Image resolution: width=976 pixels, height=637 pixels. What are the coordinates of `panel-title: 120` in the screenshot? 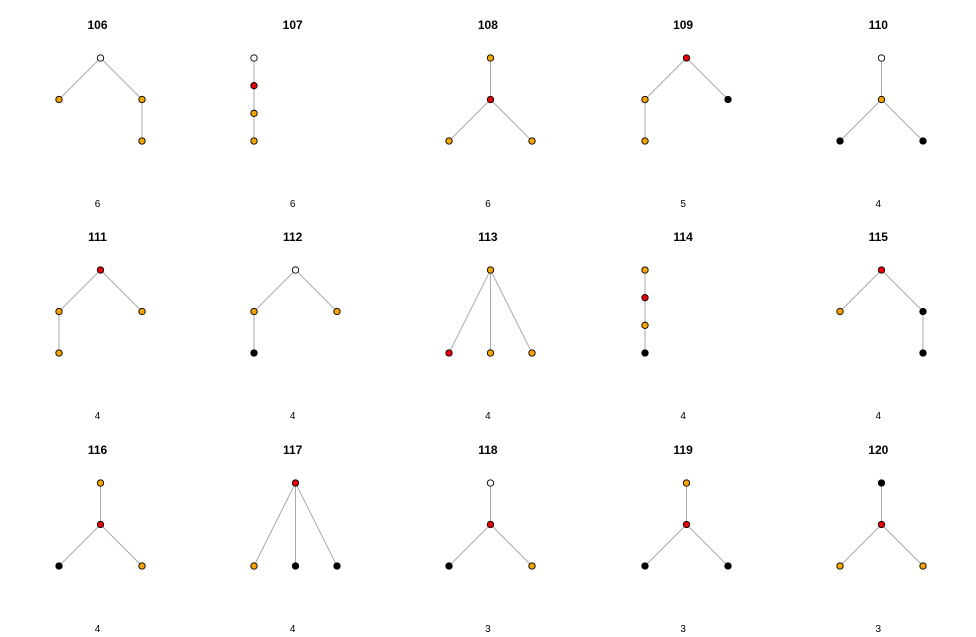 It's located at (878, 449).